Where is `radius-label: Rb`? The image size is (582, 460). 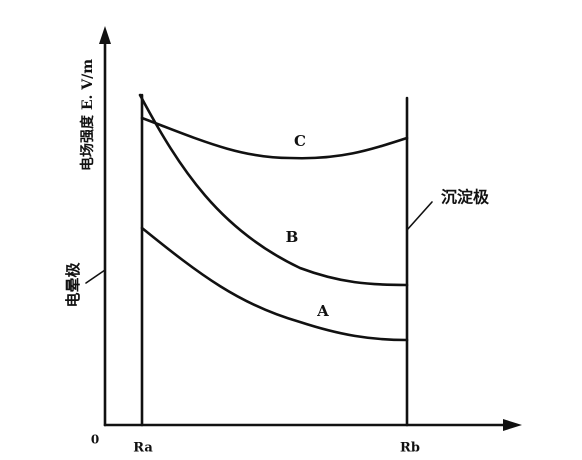
radius-label: Rb is located at coordinates (410, 448).